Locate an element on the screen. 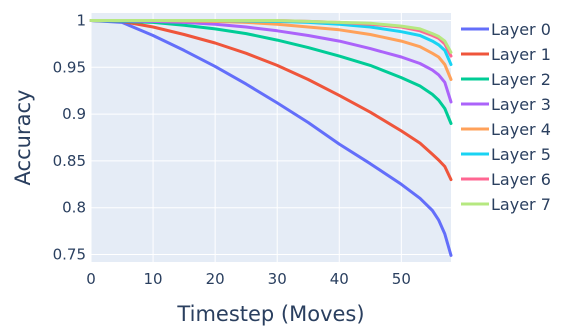 Image resolution: width=573 pixels, height=329 pixels. x-tick-label: 40 is located at coordinates (339, 279).